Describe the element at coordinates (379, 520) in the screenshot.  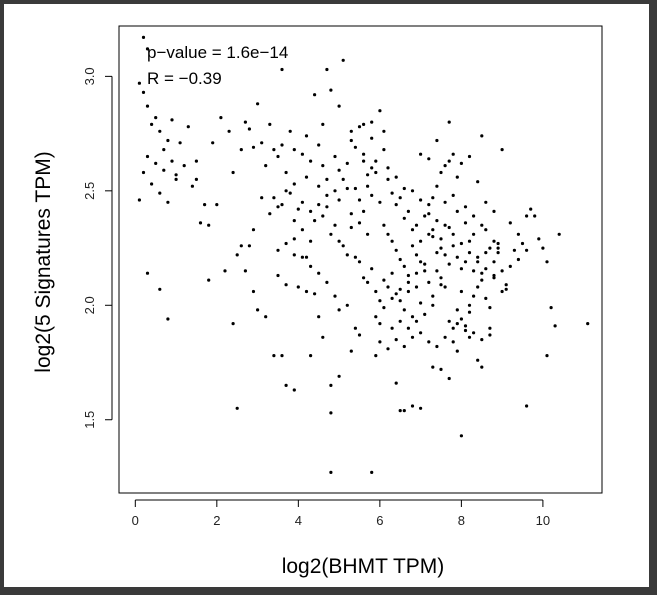
I see `x-tick-label: 6` at that location.